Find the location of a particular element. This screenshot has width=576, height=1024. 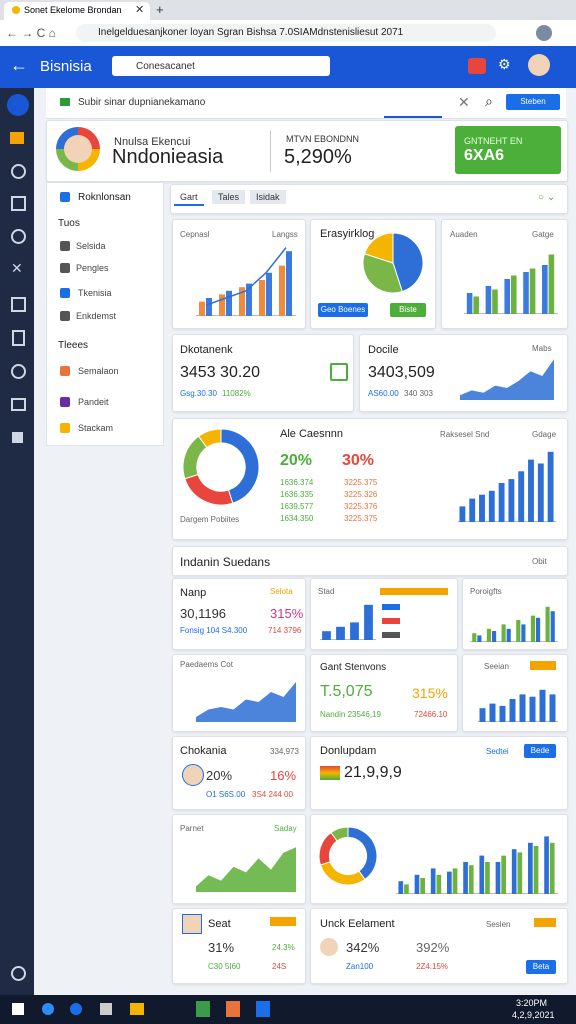

card-link: Sedtei is located at coordinates (497, 751).